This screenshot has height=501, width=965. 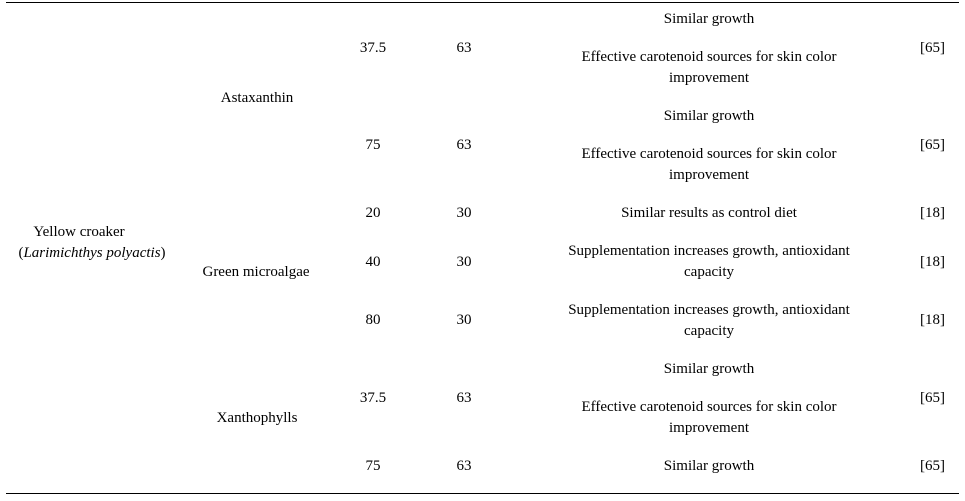 I want to click on level-cell: 80, so click(x=373, y=320).